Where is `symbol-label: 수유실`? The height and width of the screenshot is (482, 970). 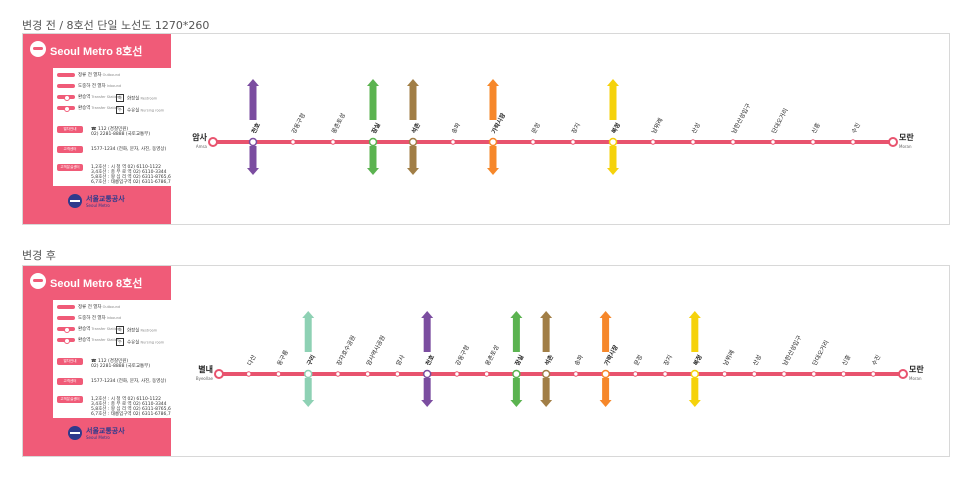 symbol-label: 수유실 is located at coordinates (133, 111).